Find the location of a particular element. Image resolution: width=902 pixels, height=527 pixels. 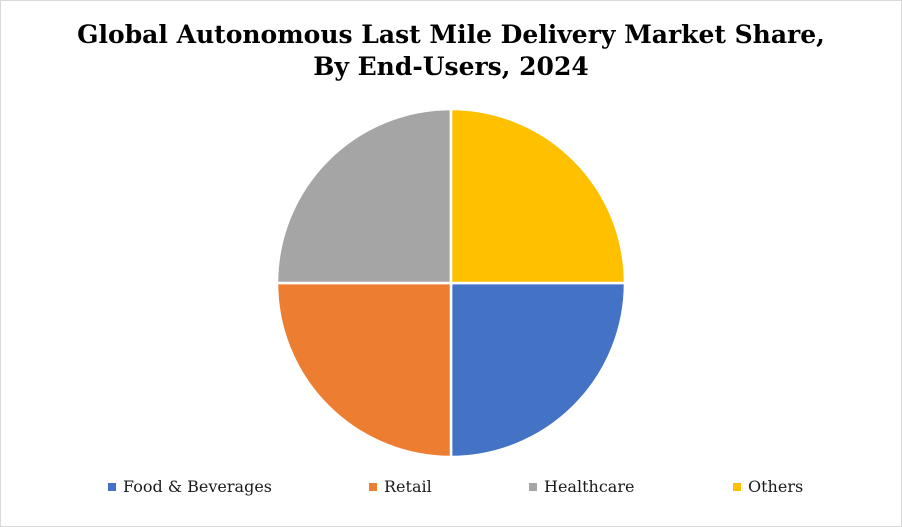

legend-item-retail: Retail is located at coordinates (400, 486).